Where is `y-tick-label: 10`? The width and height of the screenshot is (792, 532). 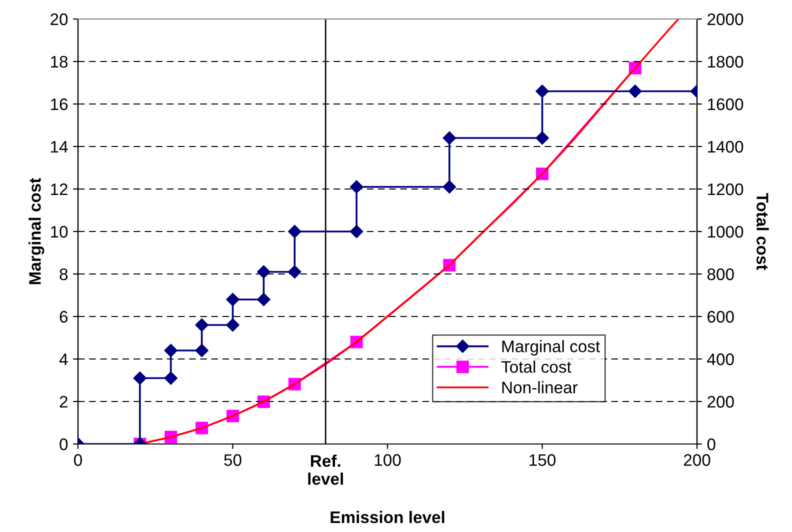 y-tick-label: 10 is located at coordinates (59, 232).